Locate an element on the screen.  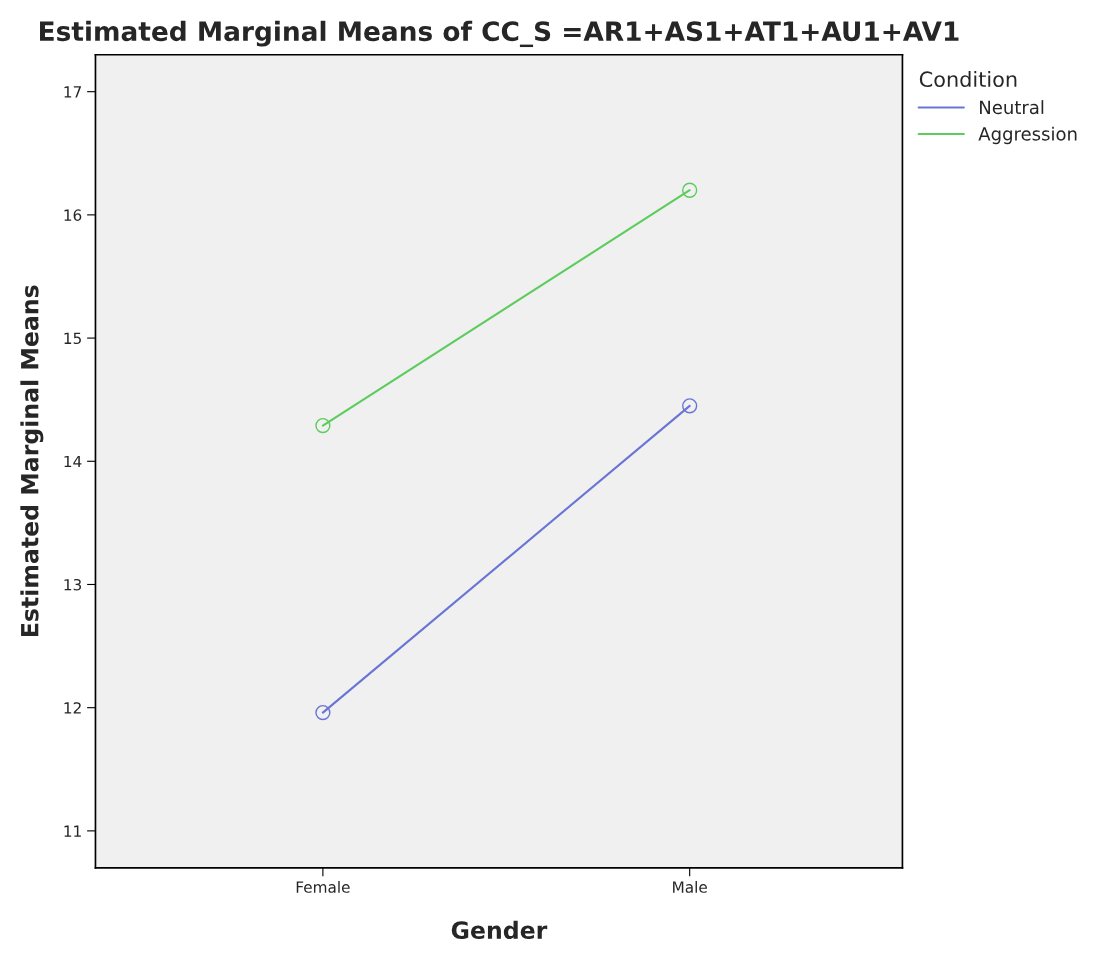
y-axis-title: Estimated Marginal Means is located at coordinates (32, 461).